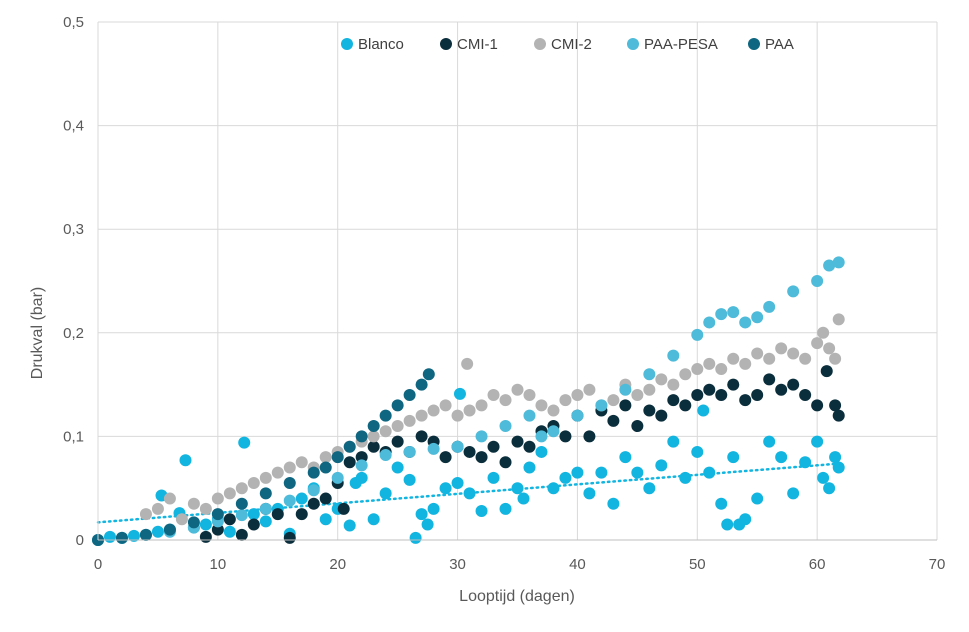 The width and height of the screenshot is (969, 632). I want to click on x-axis-title: Looptijd (dagen), so click(517, 596).